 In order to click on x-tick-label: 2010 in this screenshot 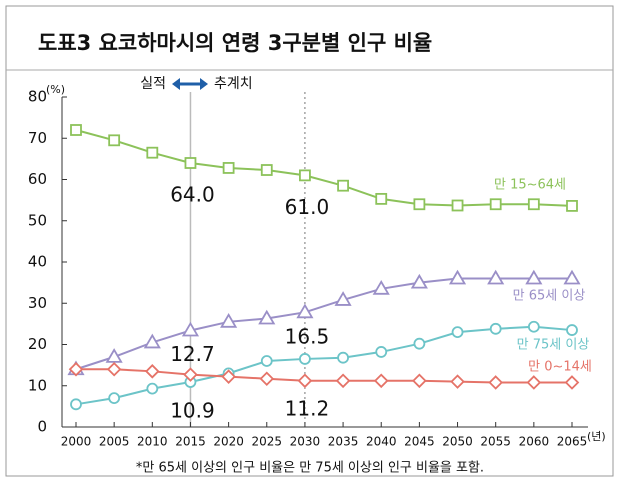, I will do `click(152, 442)`.